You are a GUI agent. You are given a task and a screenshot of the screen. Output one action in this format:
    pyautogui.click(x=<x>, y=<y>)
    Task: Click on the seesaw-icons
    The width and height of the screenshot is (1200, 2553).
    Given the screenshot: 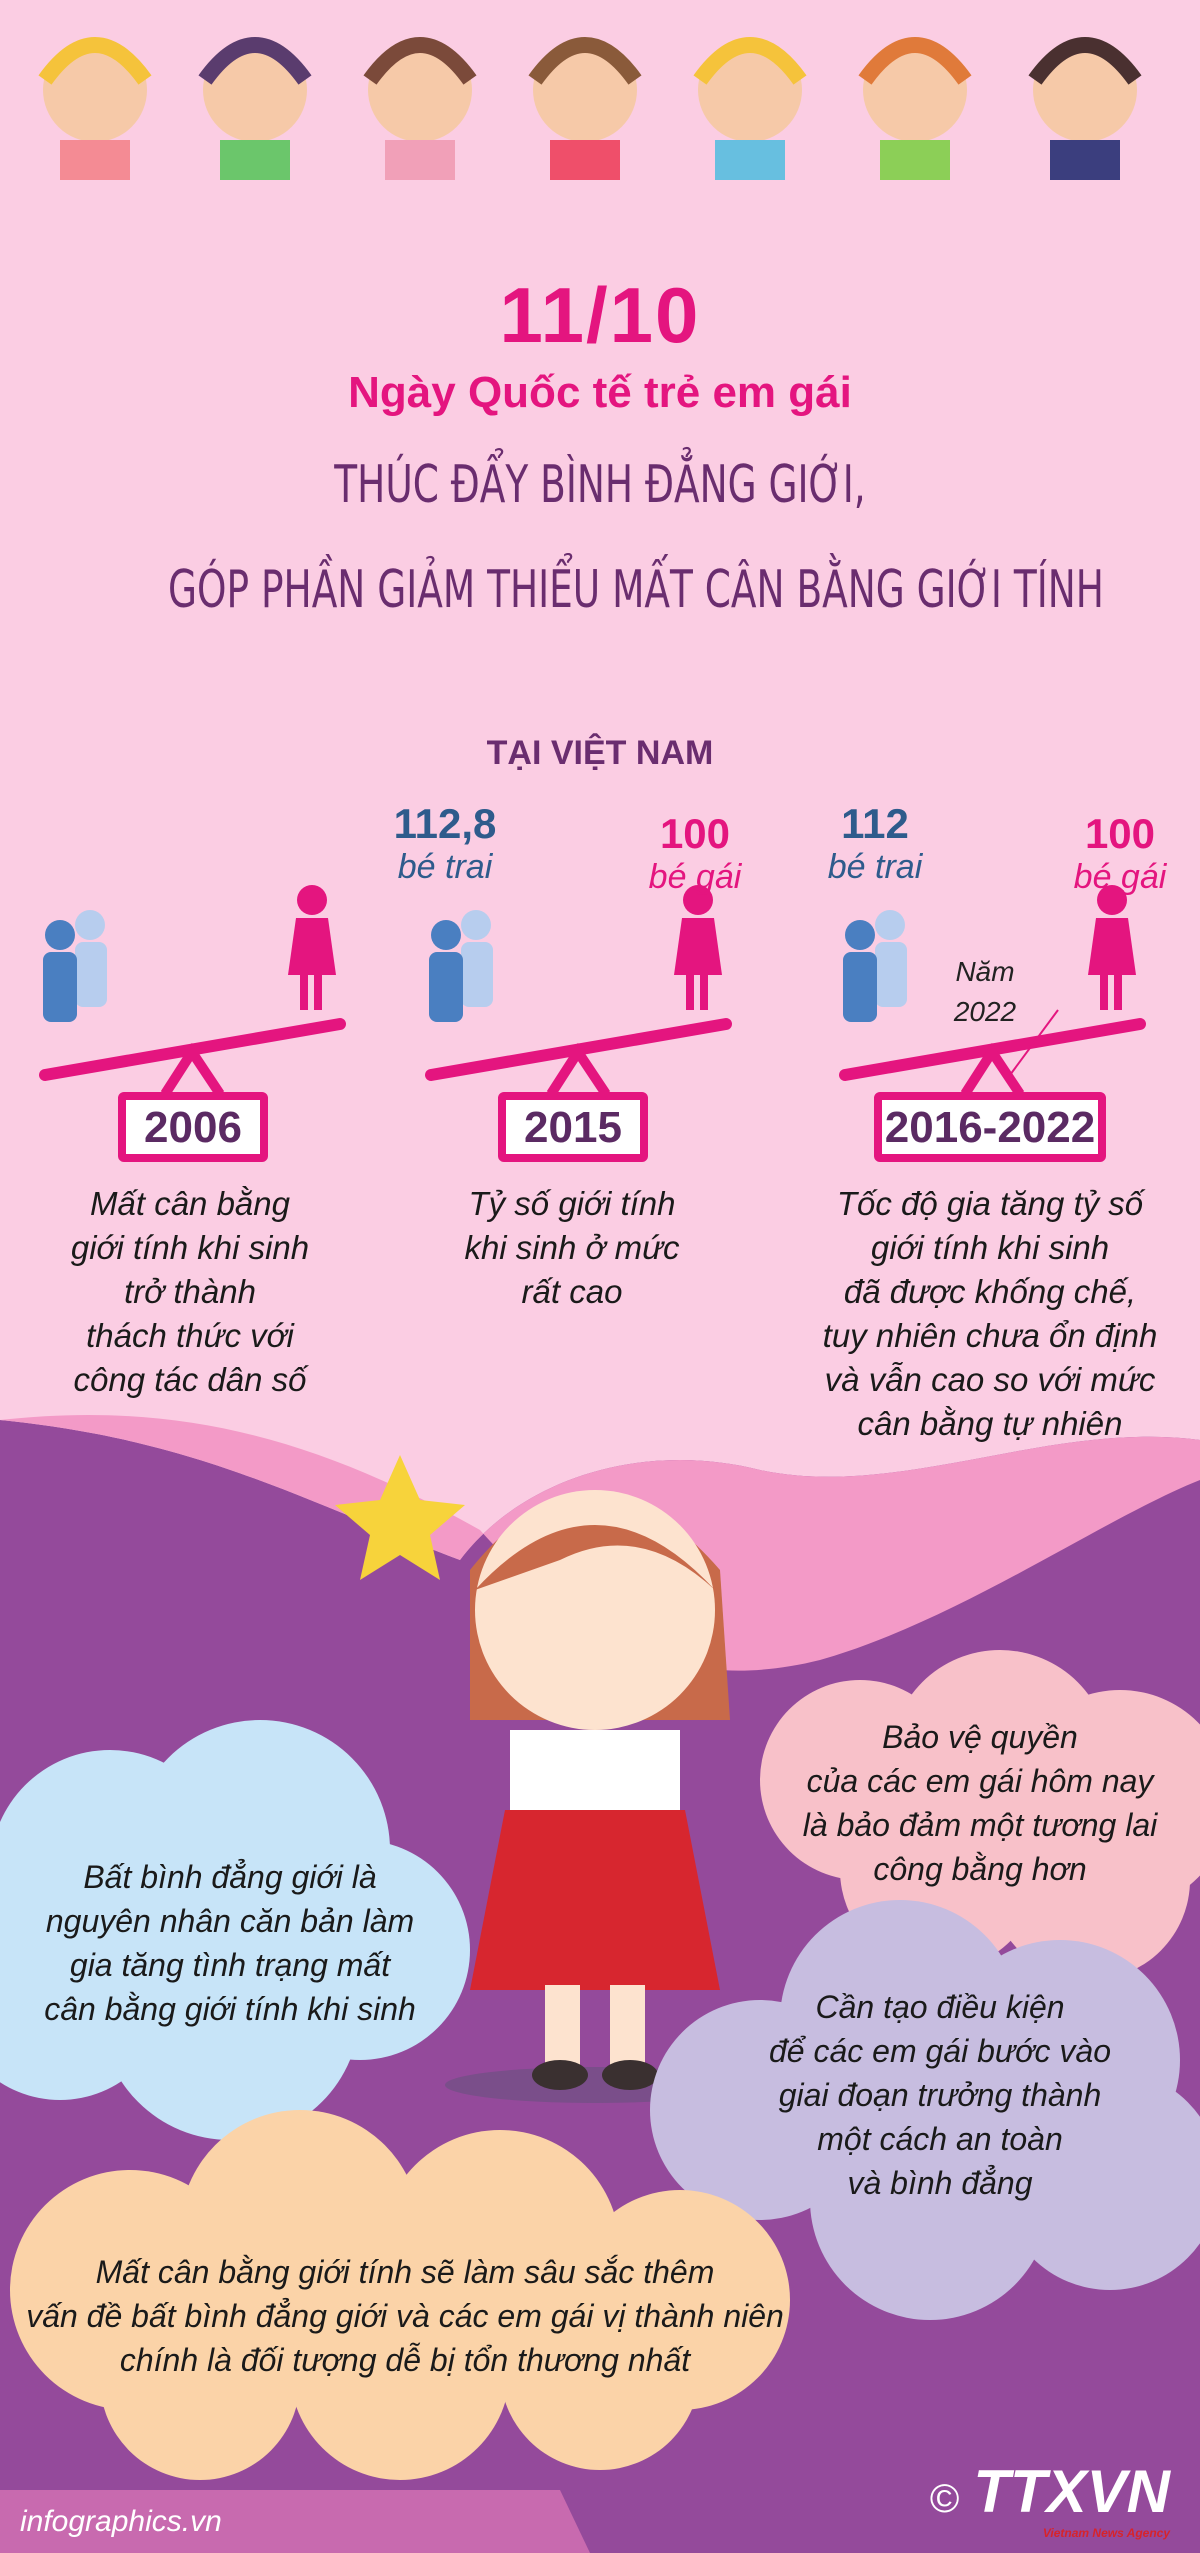 What is the action you would take?
    pyautogui.click(x=589, y=998)
    